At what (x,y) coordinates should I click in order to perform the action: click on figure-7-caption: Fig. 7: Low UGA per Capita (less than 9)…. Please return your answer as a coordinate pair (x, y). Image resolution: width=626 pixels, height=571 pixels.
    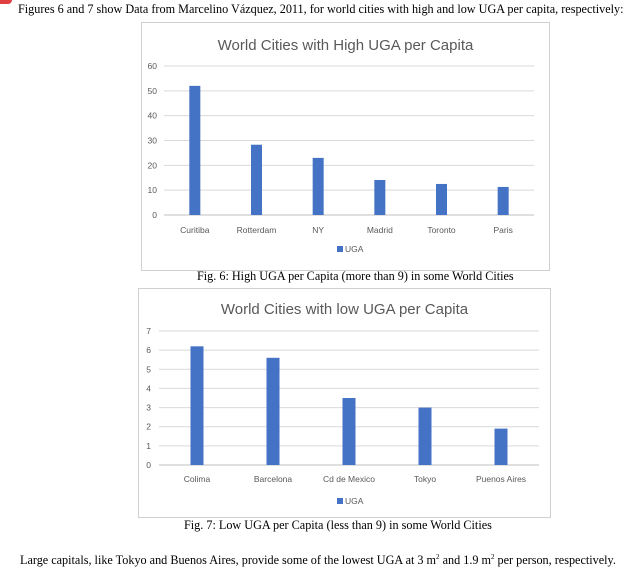
    Looking at the image, I should click on (338, 525).